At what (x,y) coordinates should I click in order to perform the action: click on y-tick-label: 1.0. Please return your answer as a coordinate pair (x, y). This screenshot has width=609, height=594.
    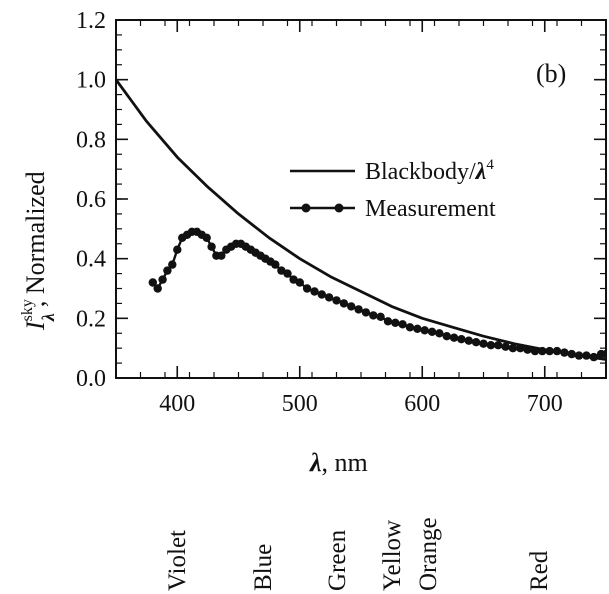
    Looking at the image, I should click on (91, 81).